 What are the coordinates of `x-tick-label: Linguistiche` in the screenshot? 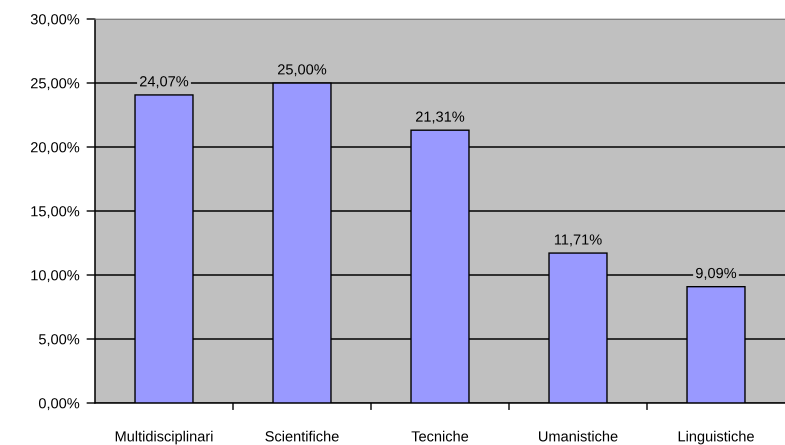 It's located at (716, 437).